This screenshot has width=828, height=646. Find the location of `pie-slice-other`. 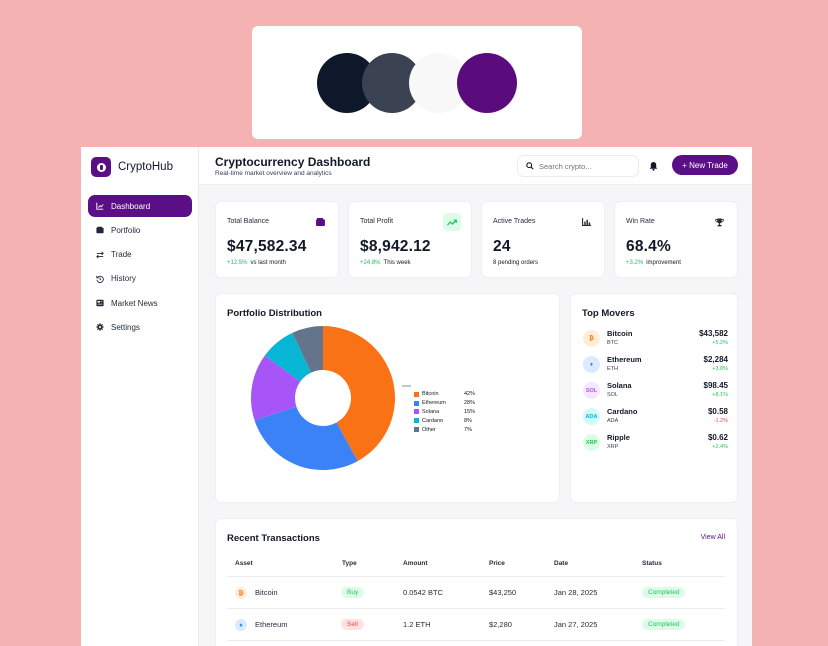

pie-slice-other is located at coordinates (307, 349).